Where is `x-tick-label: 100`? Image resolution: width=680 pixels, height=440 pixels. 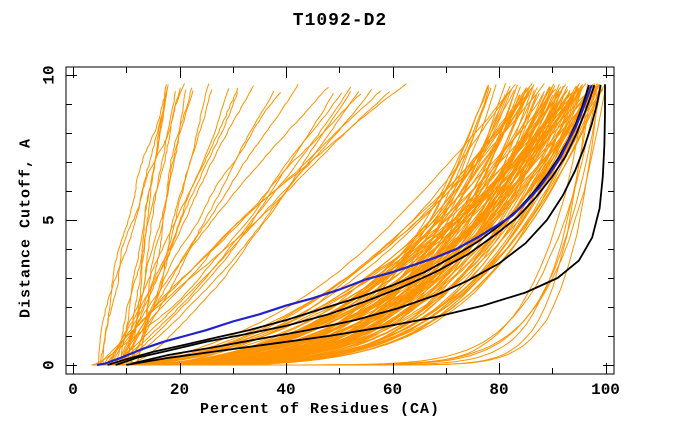
x-tick-label: 100 is located at coordinates (605, 390).